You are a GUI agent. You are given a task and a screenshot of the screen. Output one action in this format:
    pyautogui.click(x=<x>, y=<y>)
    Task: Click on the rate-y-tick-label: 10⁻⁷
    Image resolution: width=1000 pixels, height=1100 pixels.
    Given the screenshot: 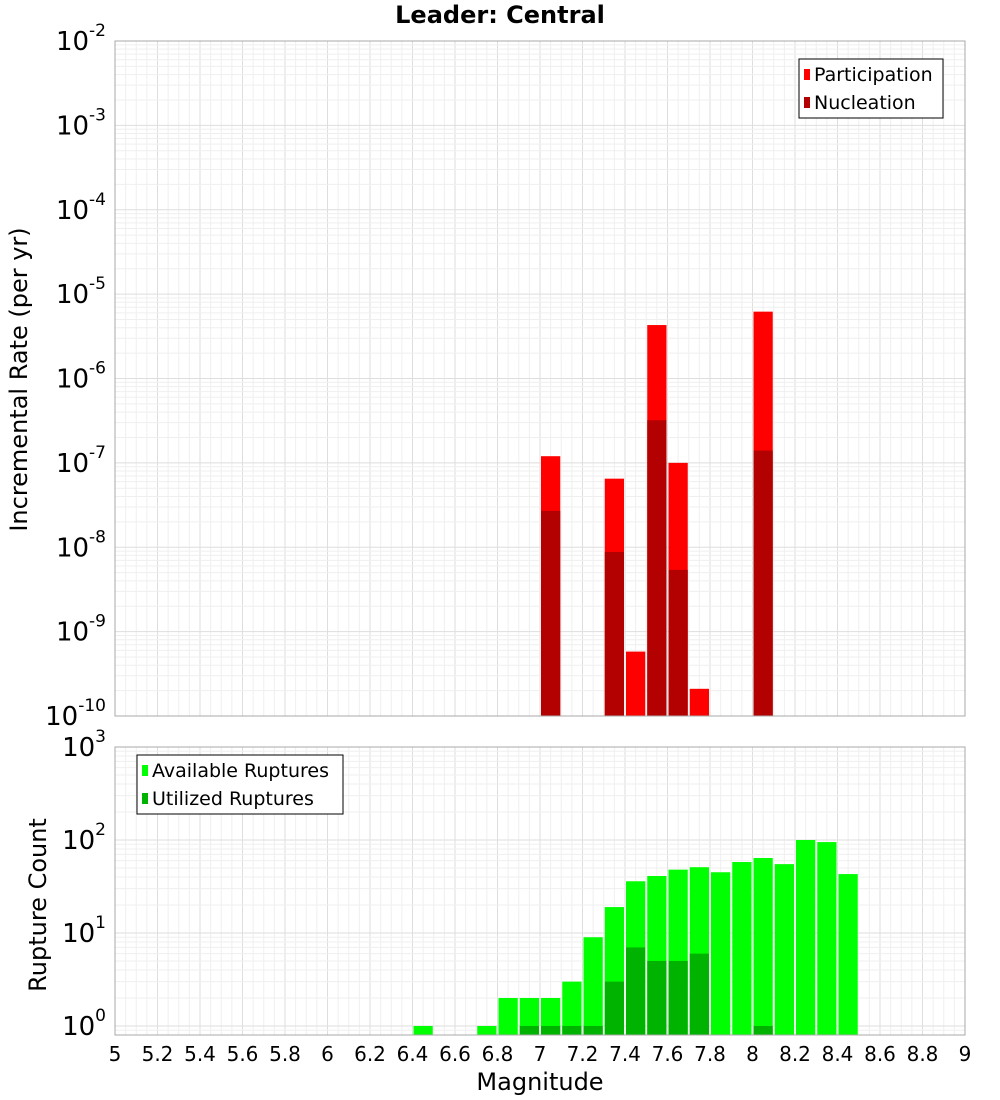 What is the action you would take?
    pyautogui.click(x=81, y=461)
    